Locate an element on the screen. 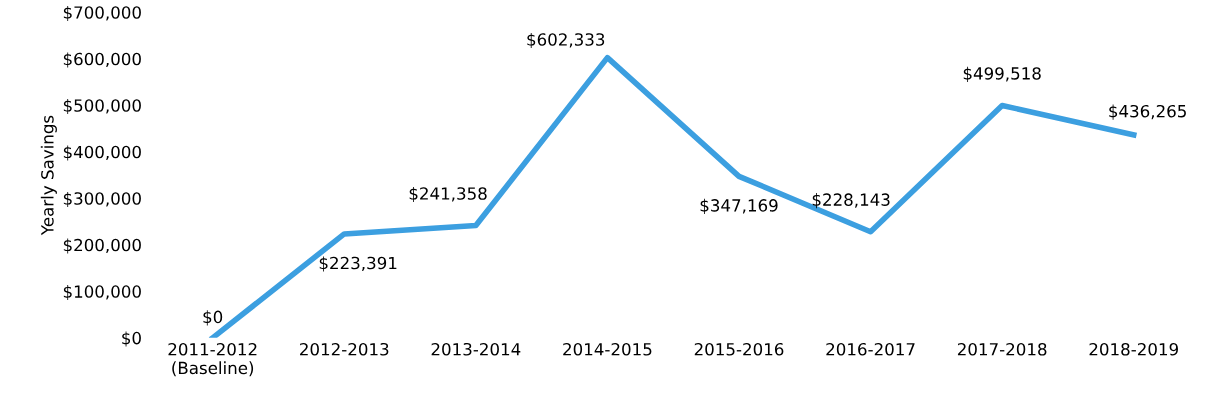 The image size is (1224, 407). y-tick-label: $500,000 is located at coordinates (102, 106).